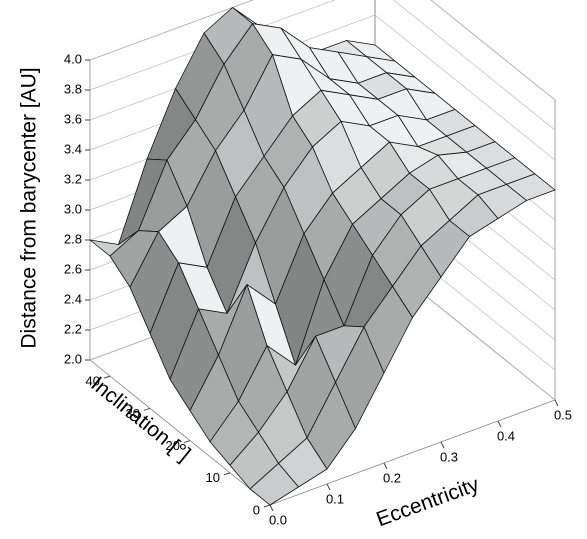 This screenshot has height=539, width=587. Describe the element at coordinates (213, 477) in the screenshot. I see `y-tick-label: 10` at that location.